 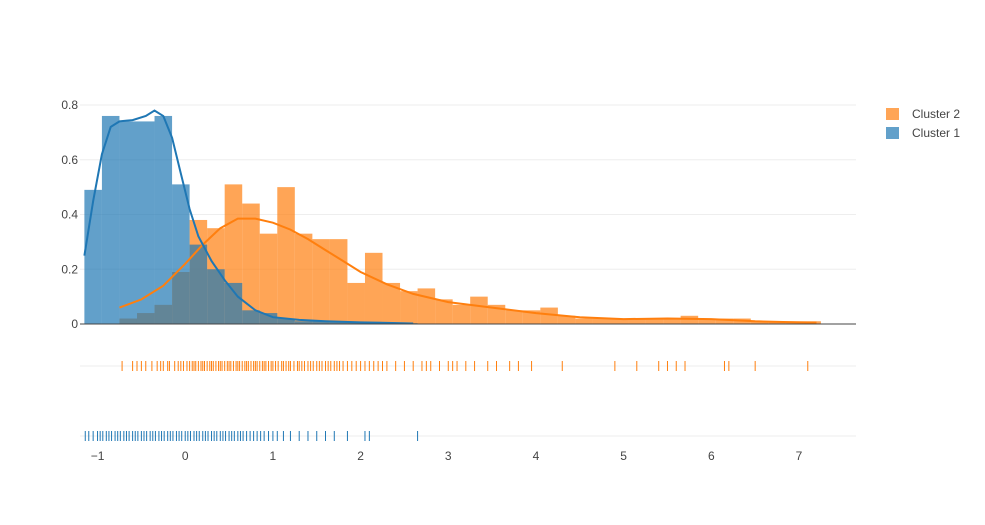 What do you see at coordinates (936, 114) in the screenshot?
I see `legend-label: Cluster 2` at bounding box center [936, 114].